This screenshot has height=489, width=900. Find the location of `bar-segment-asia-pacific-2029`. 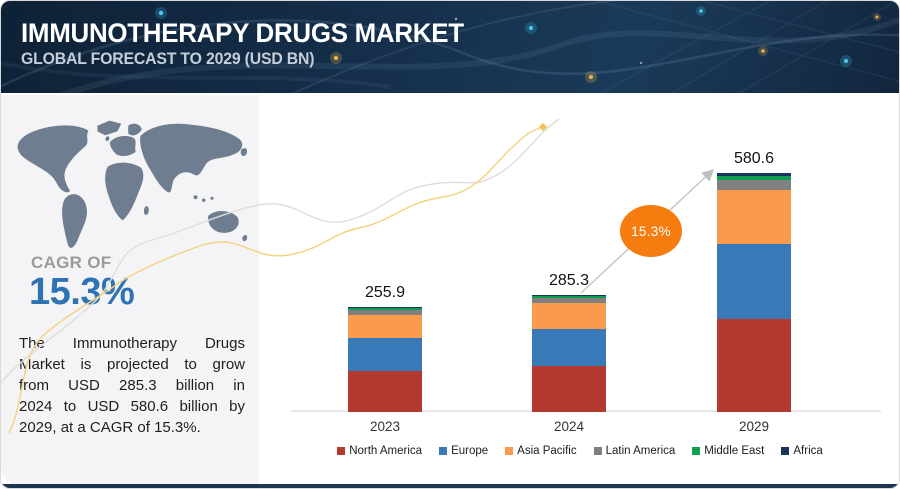

bar-segment-asia-pacific-2029 is located at coordinates (754, 217).